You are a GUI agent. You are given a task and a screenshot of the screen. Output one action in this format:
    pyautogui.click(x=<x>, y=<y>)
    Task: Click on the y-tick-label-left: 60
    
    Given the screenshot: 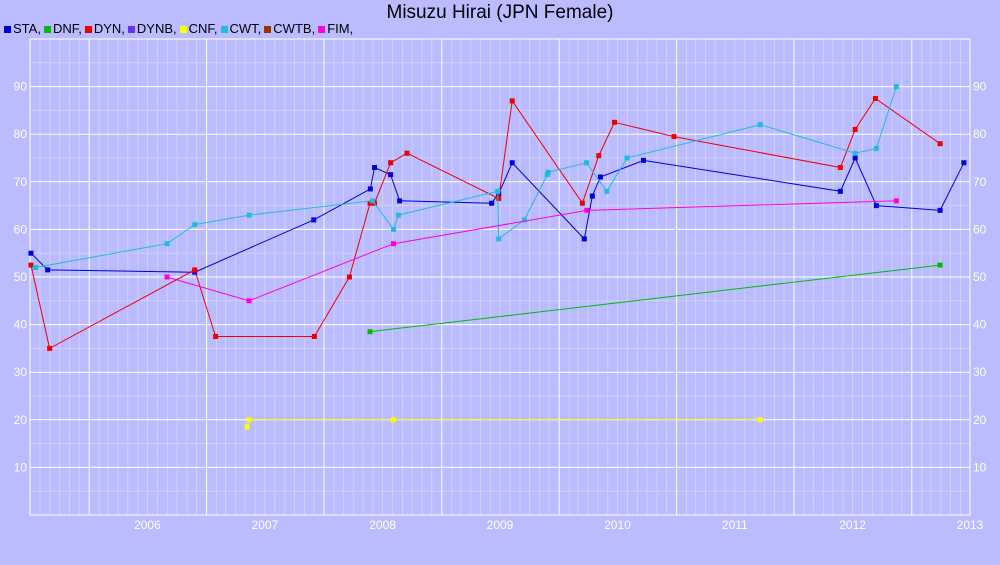 What is the action you would take?
    pyautogui.click(x=21, y=229)
    